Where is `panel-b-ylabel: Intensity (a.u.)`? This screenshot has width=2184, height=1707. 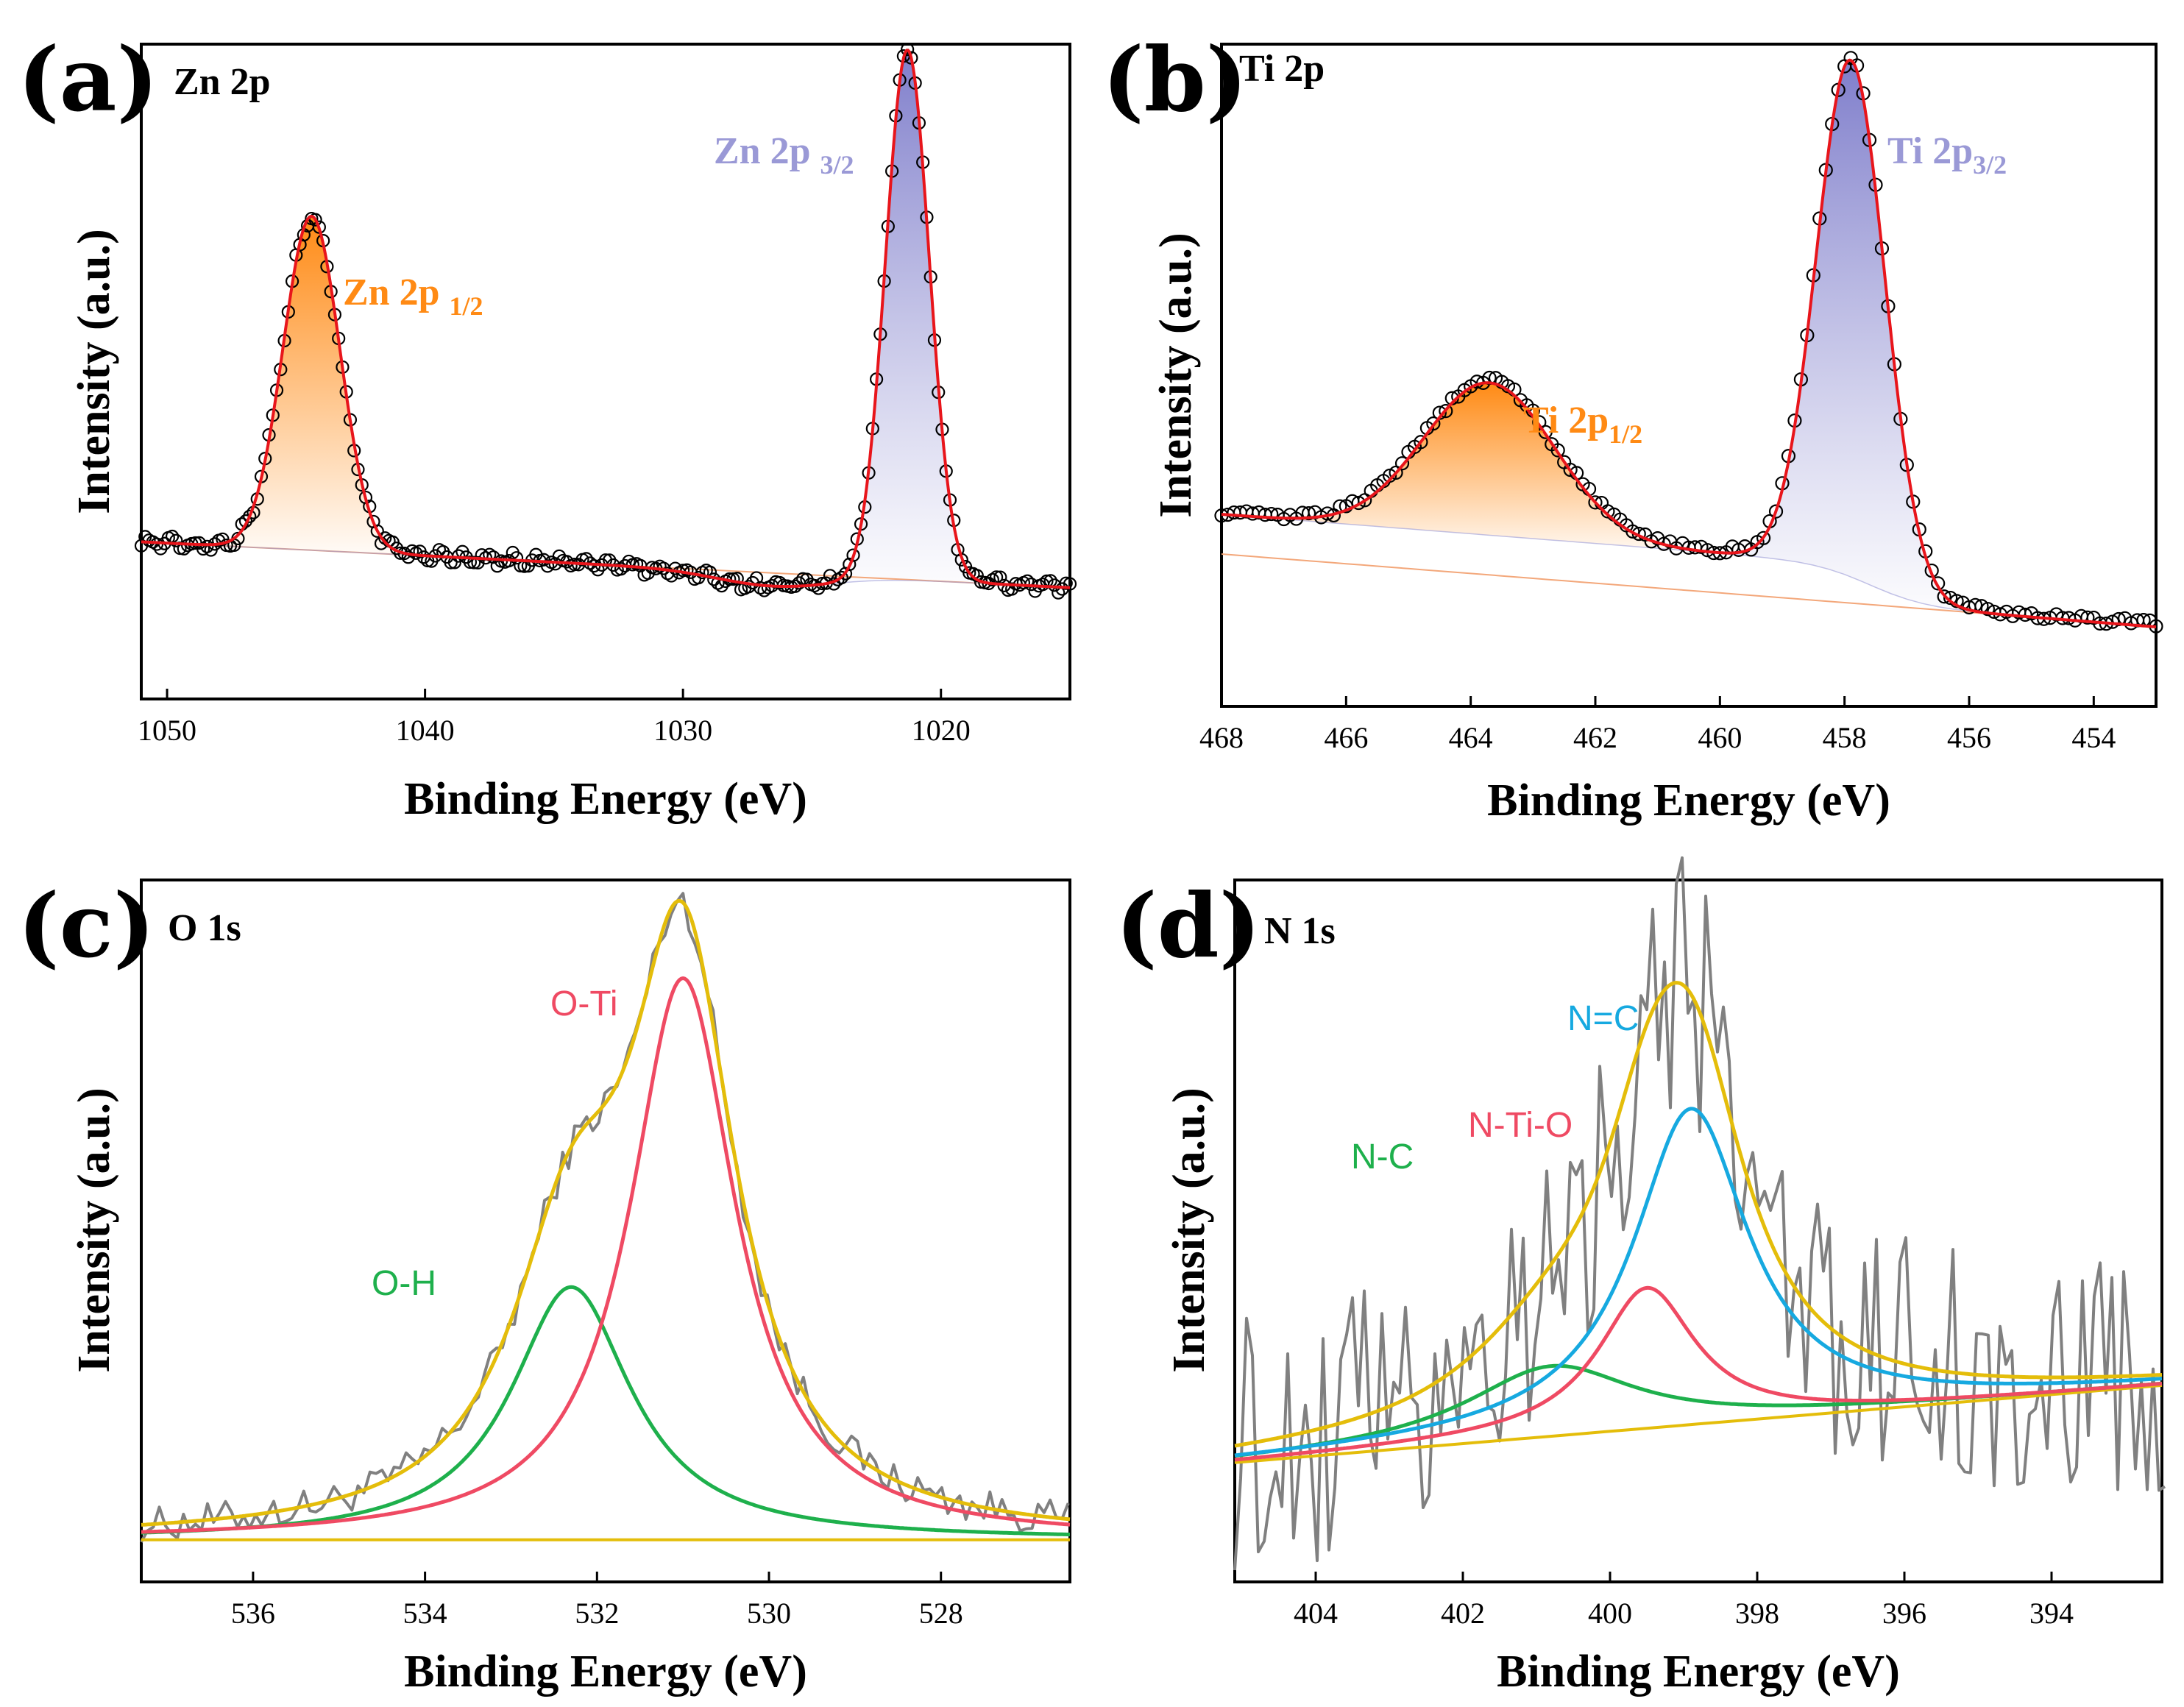
panel-b-ylabel: Intensity (a.u.) is located at coordinates (1176, 375).